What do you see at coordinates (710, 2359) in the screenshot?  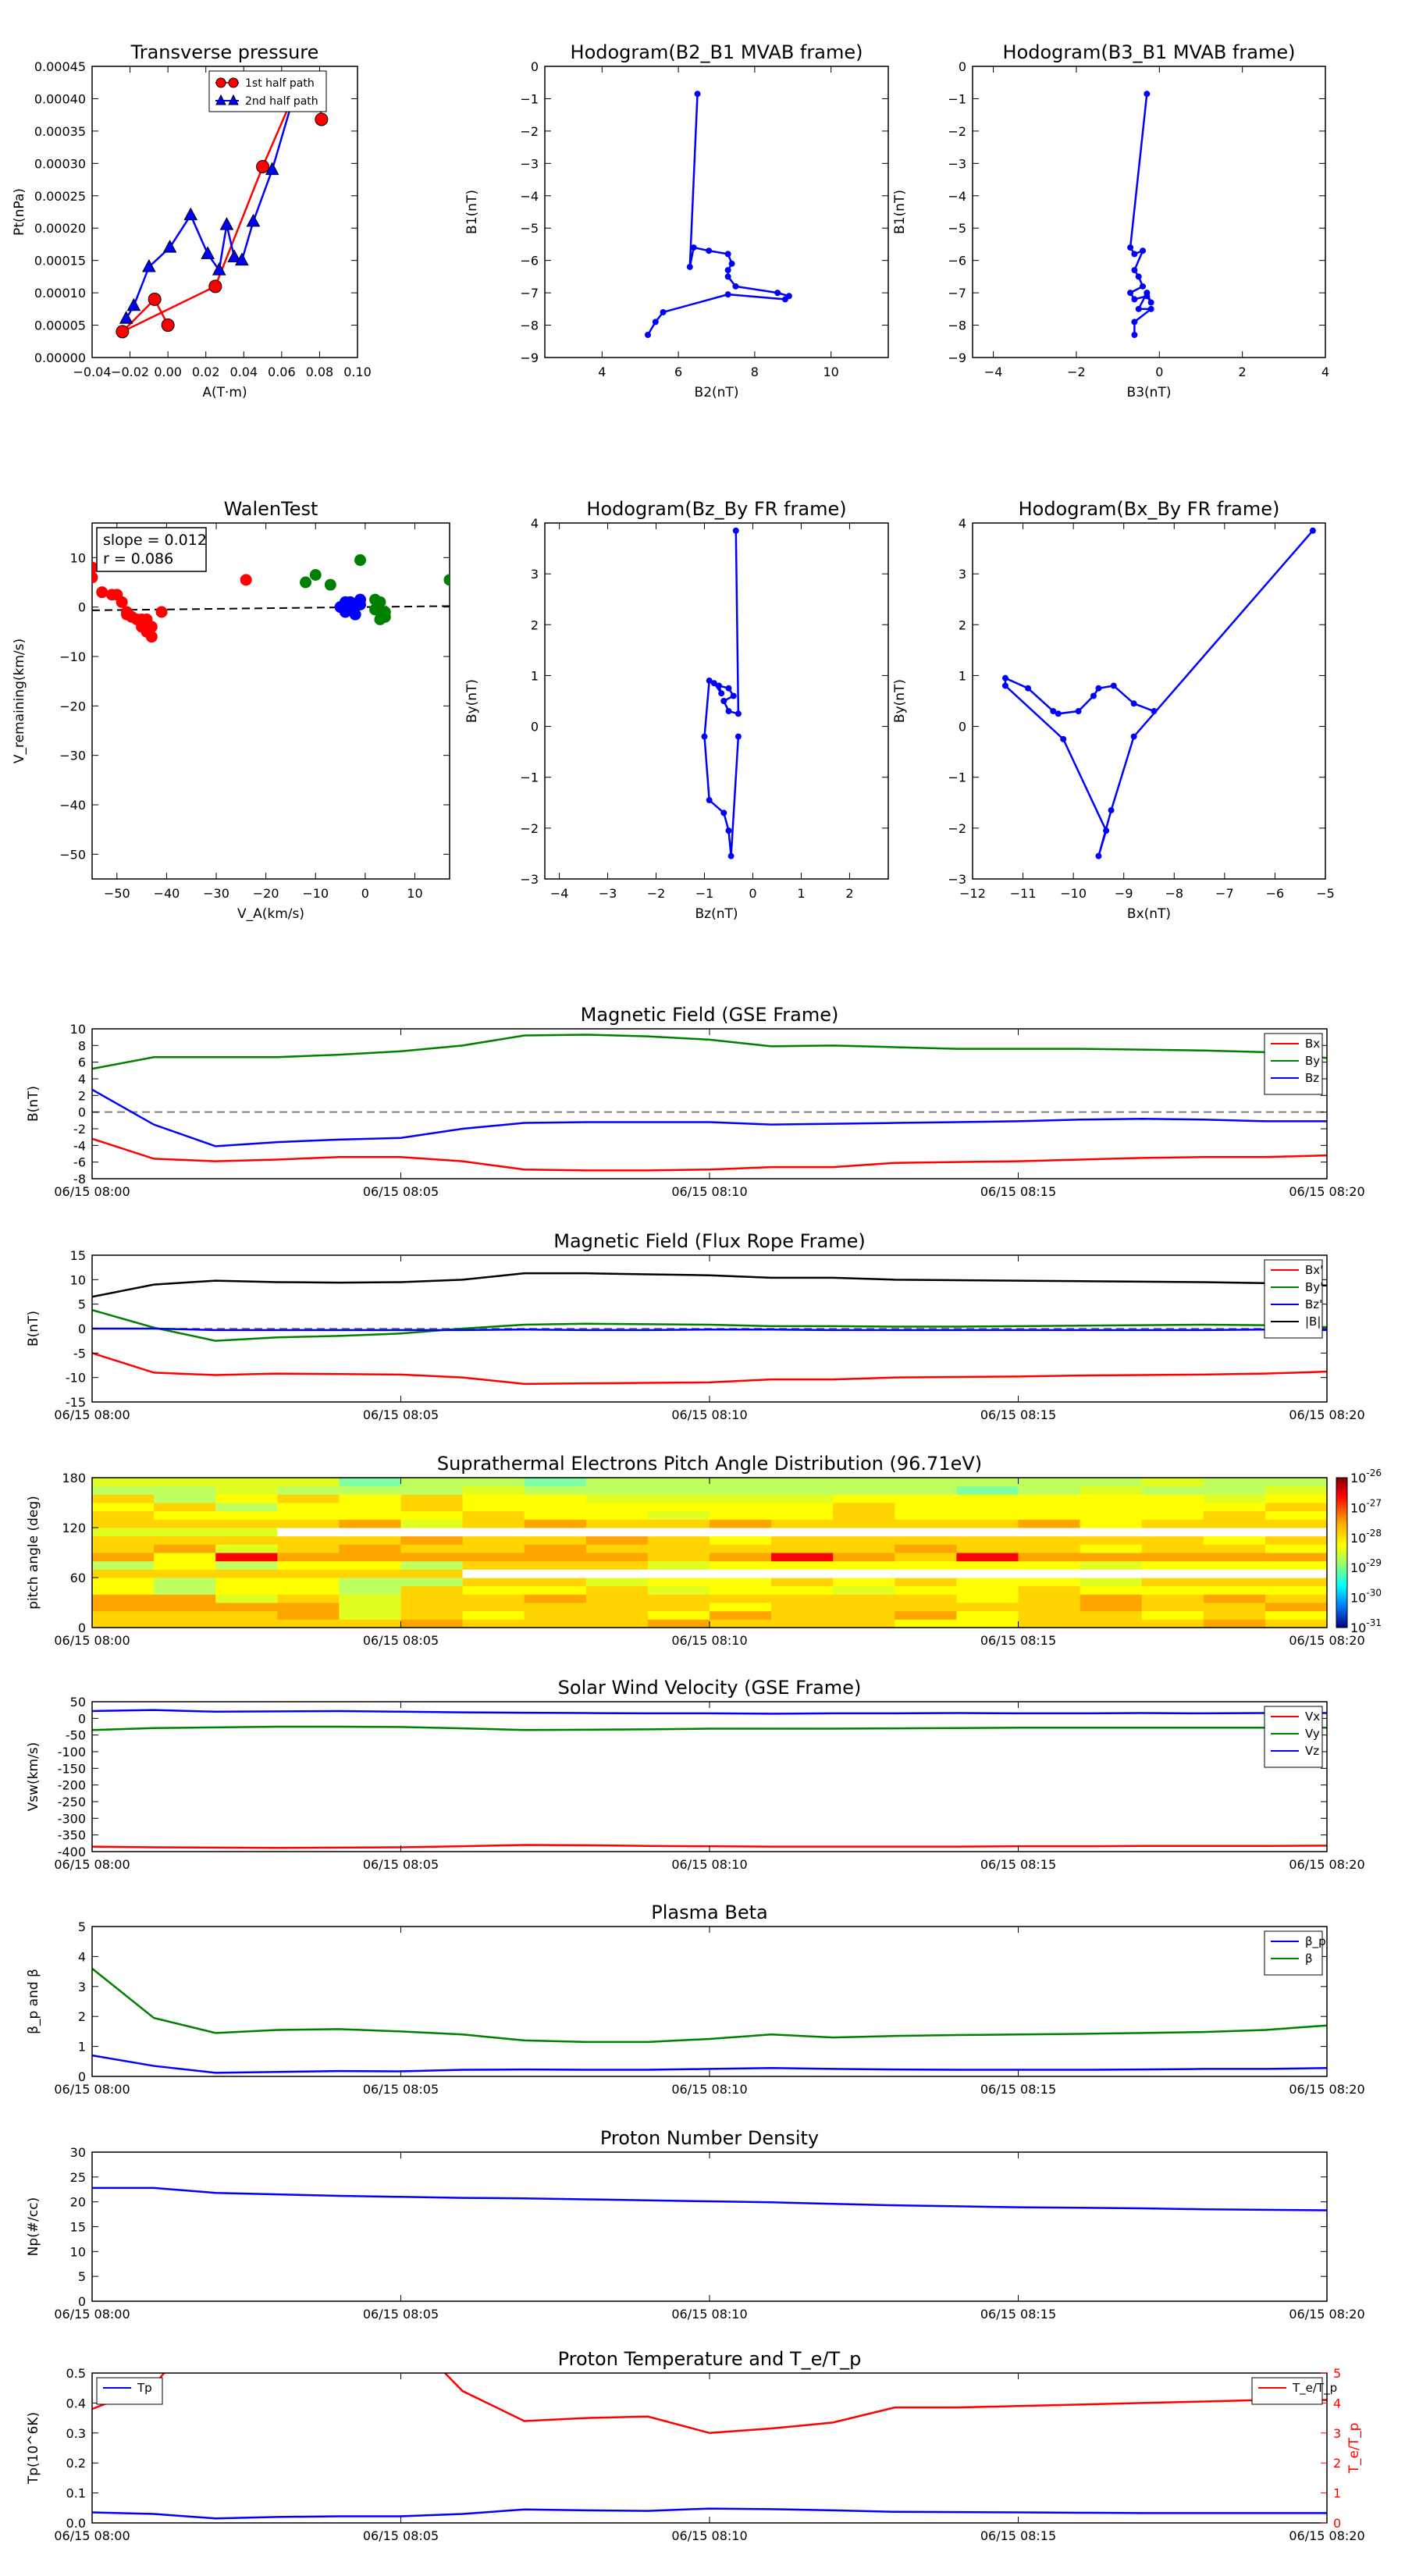 I see `panel-title: Proton Temperature and T_e/T_p` at bounding box center [710, 2359].